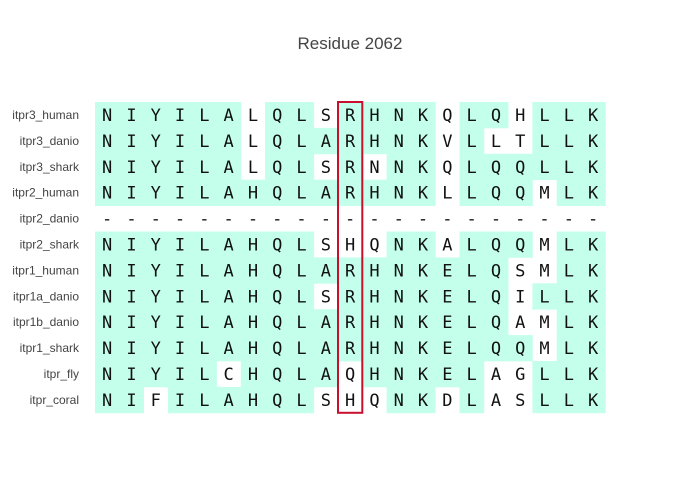 This screenshot has width=700, height=500. What do you see at coordinates (54, 400) in the screenshot?
I see `row-label-itpr_coral: itpr_coral` at bounding box center [54, 400].